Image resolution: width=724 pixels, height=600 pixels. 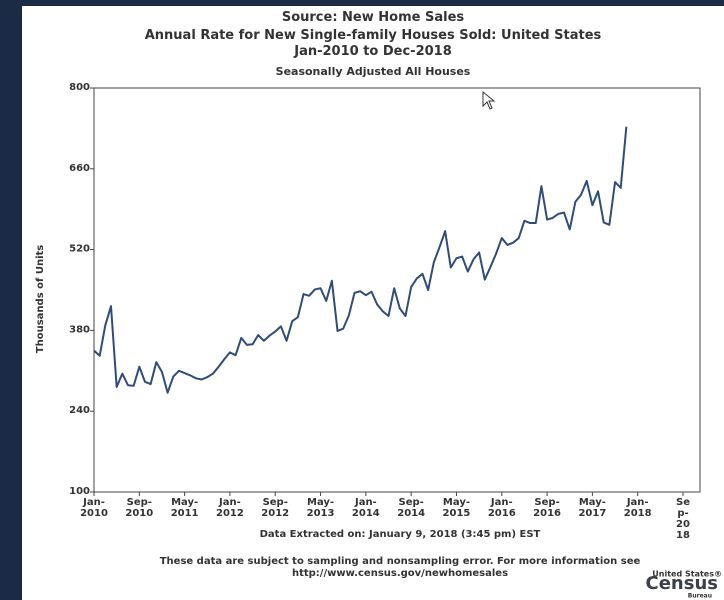 I want to click on x-tick-label: May- 2015, so click(x=456, y=508).